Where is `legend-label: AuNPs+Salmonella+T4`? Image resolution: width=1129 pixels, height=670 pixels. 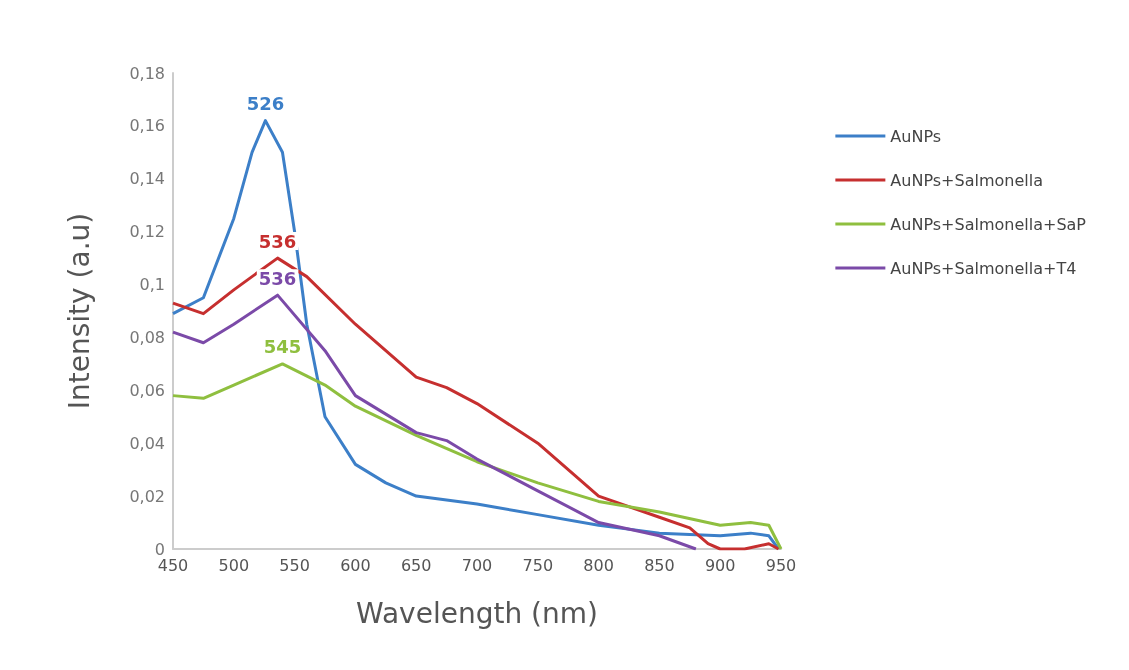
legend-label: AuNPs+Salmonella+T4 is located at coordinates (983, 268).